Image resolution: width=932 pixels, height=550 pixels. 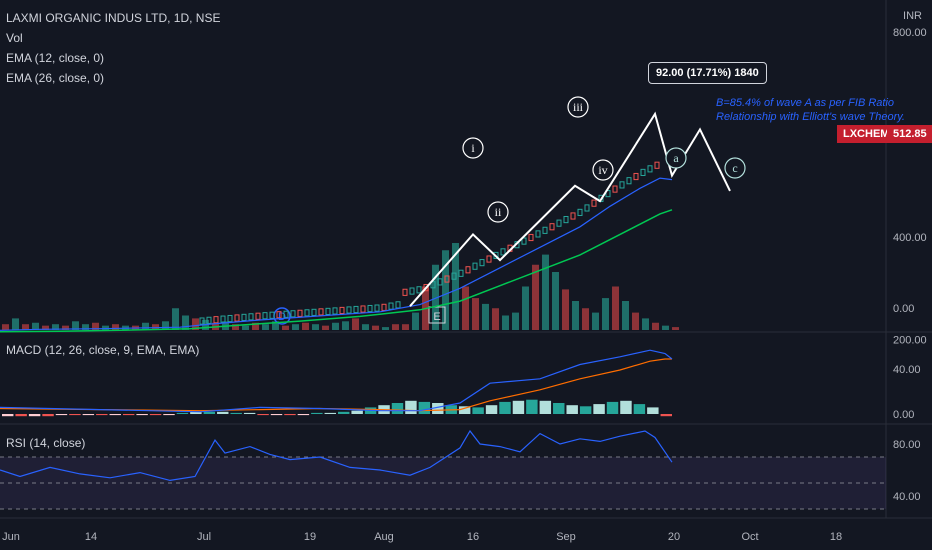 I want to click on macd-signal-line, so click(x=336, y=385).